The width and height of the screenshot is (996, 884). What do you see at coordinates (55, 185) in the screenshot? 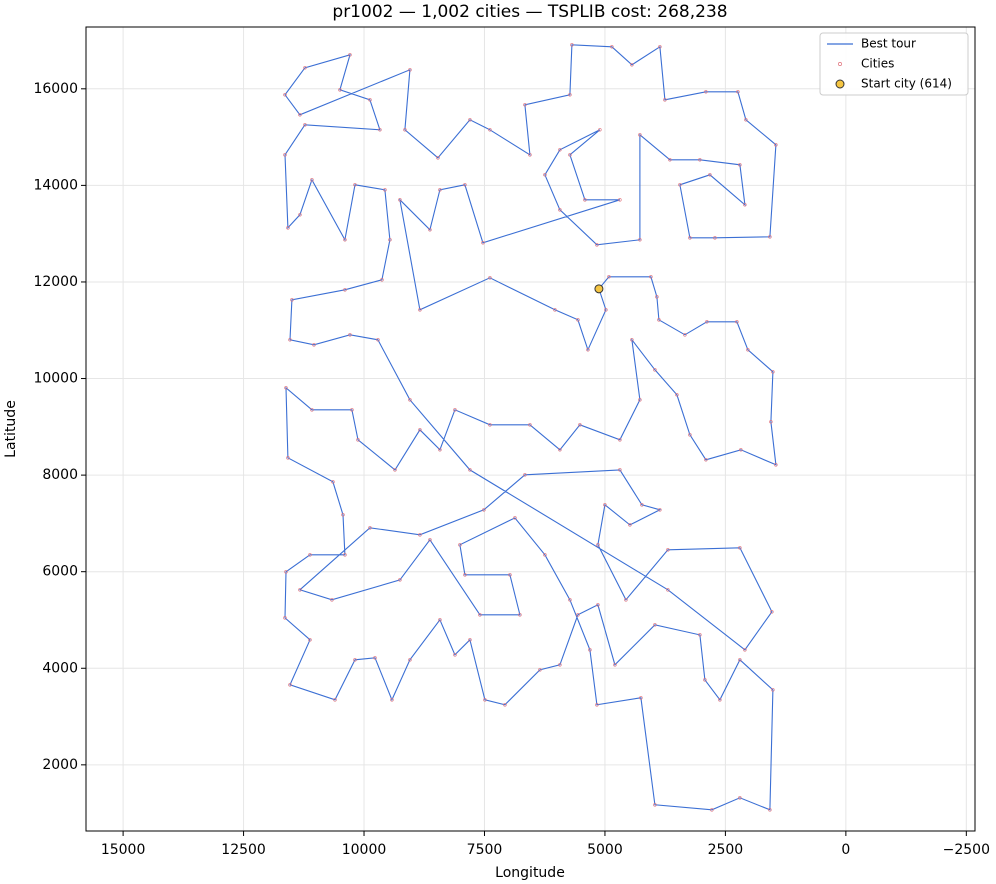
I see `y-tick-label: 14000` at bounding box center [55, 185].